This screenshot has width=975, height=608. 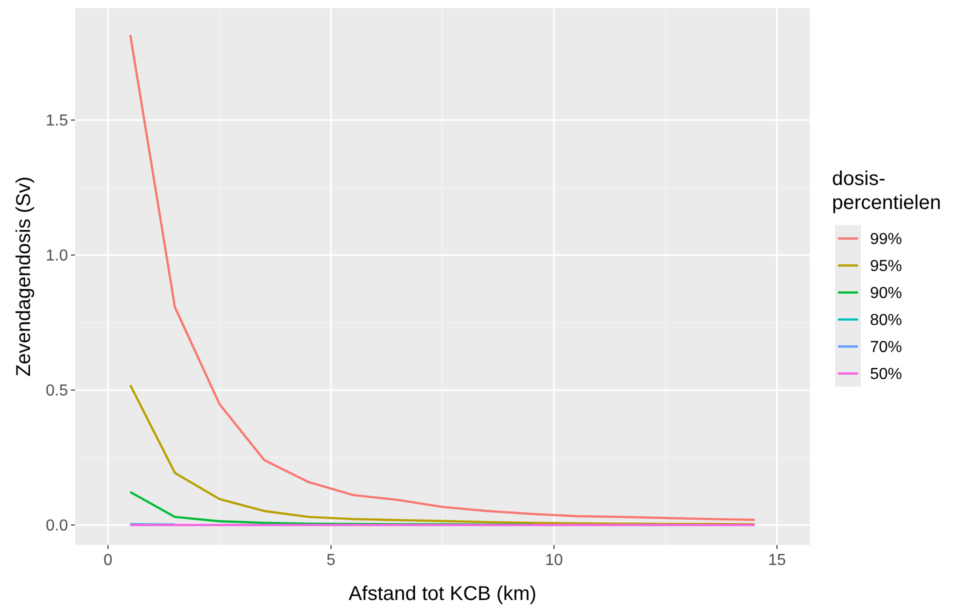 What do you see at coordinates (57, 391) in the screenshot?
I see `y-tick-label: 0.5` at bounding box center [57, 391].